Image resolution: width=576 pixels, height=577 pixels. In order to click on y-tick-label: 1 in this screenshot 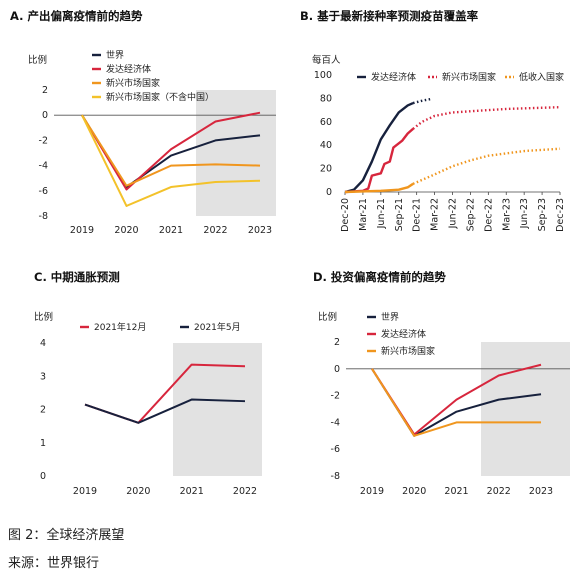, I will do `click(43, 443)`.